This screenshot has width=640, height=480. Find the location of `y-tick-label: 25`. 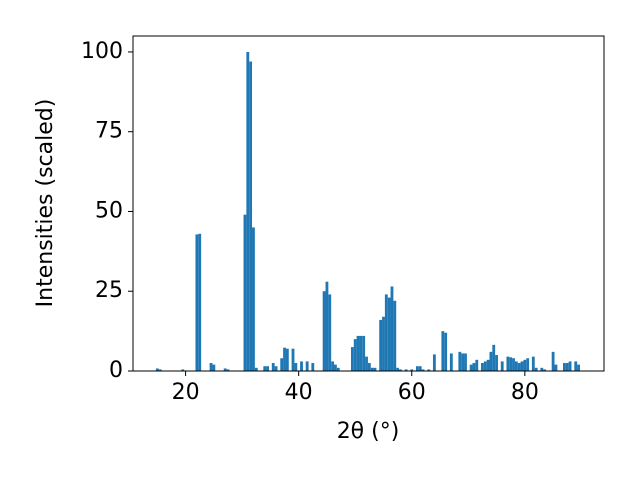

y-tick-label: 25 is located at coordinates (109, 290).